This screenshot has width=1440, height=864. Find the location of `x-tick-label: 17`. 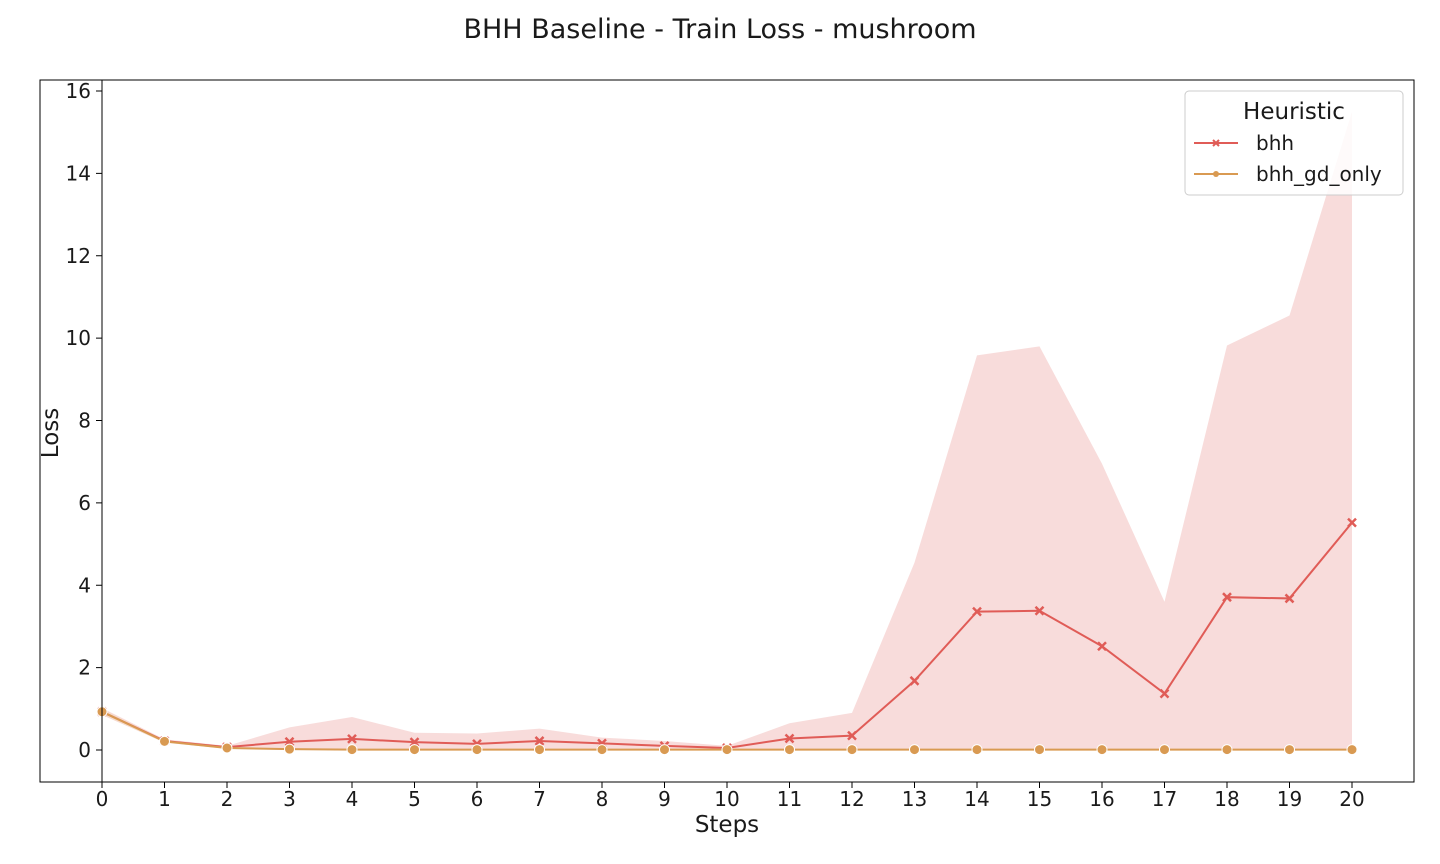

x-tick-label: 17 is located at coordinates (1164, 799).